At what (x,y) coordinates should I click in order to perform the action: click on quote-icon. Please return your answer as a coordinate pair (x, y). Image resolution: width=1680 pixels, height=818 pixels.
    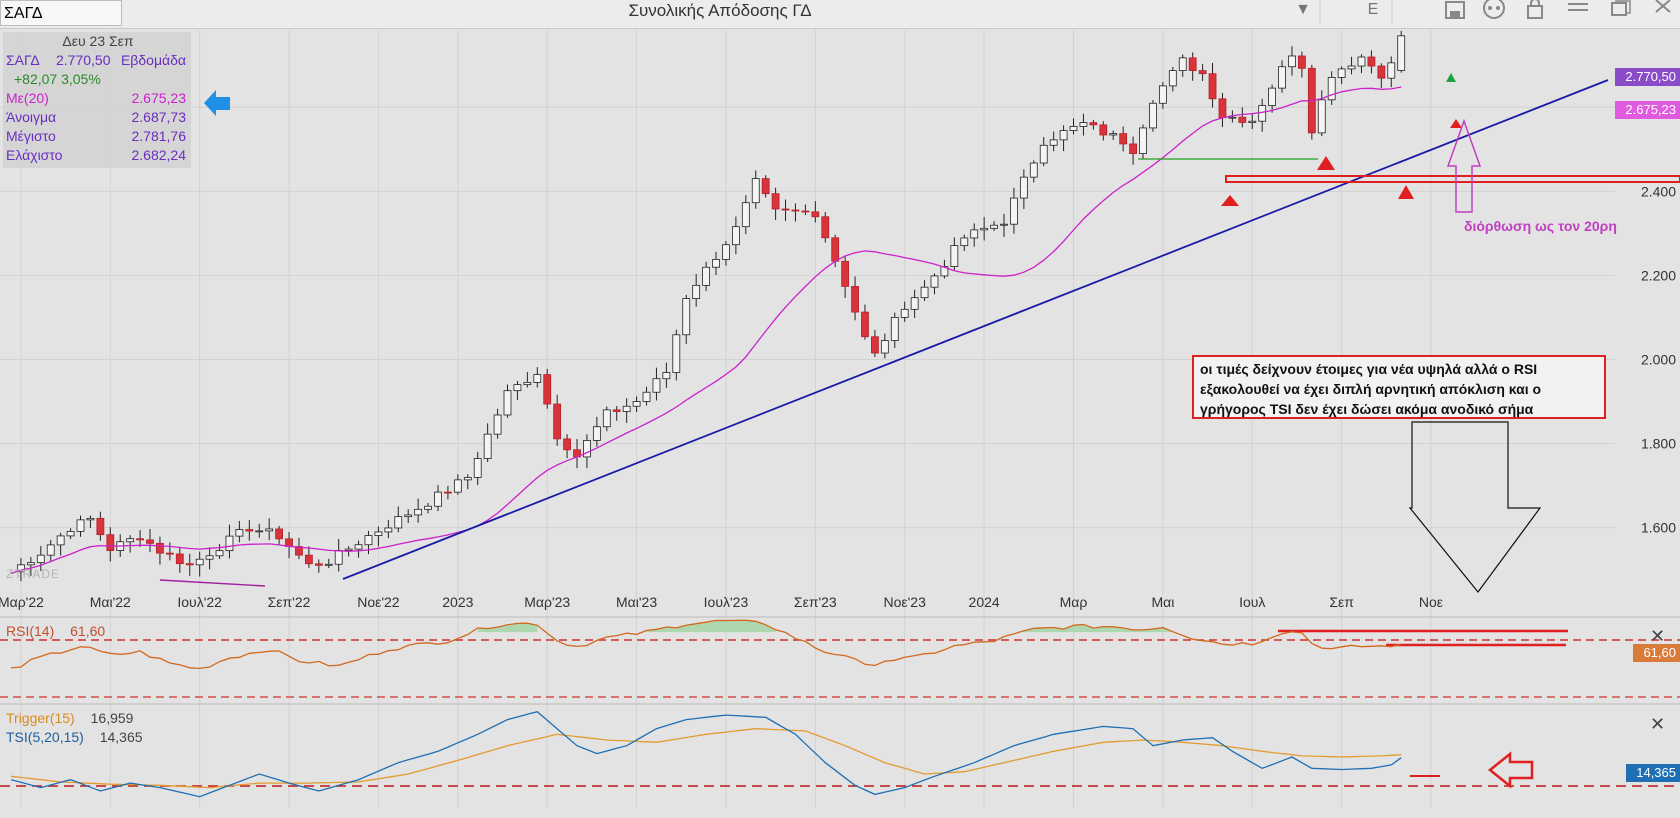
    Looking at the image, I should click on (1494, 9).